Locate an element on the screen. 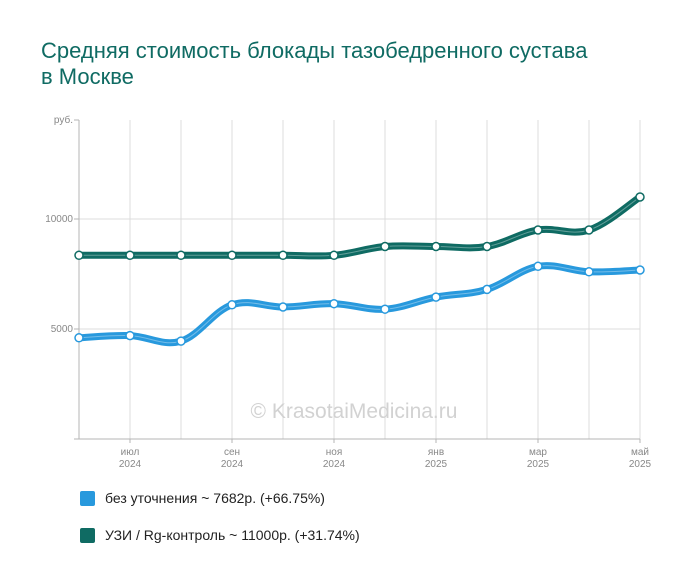 The image size is (700, 583). y-tick-label: 10000 is located at coordinates (59, 219).